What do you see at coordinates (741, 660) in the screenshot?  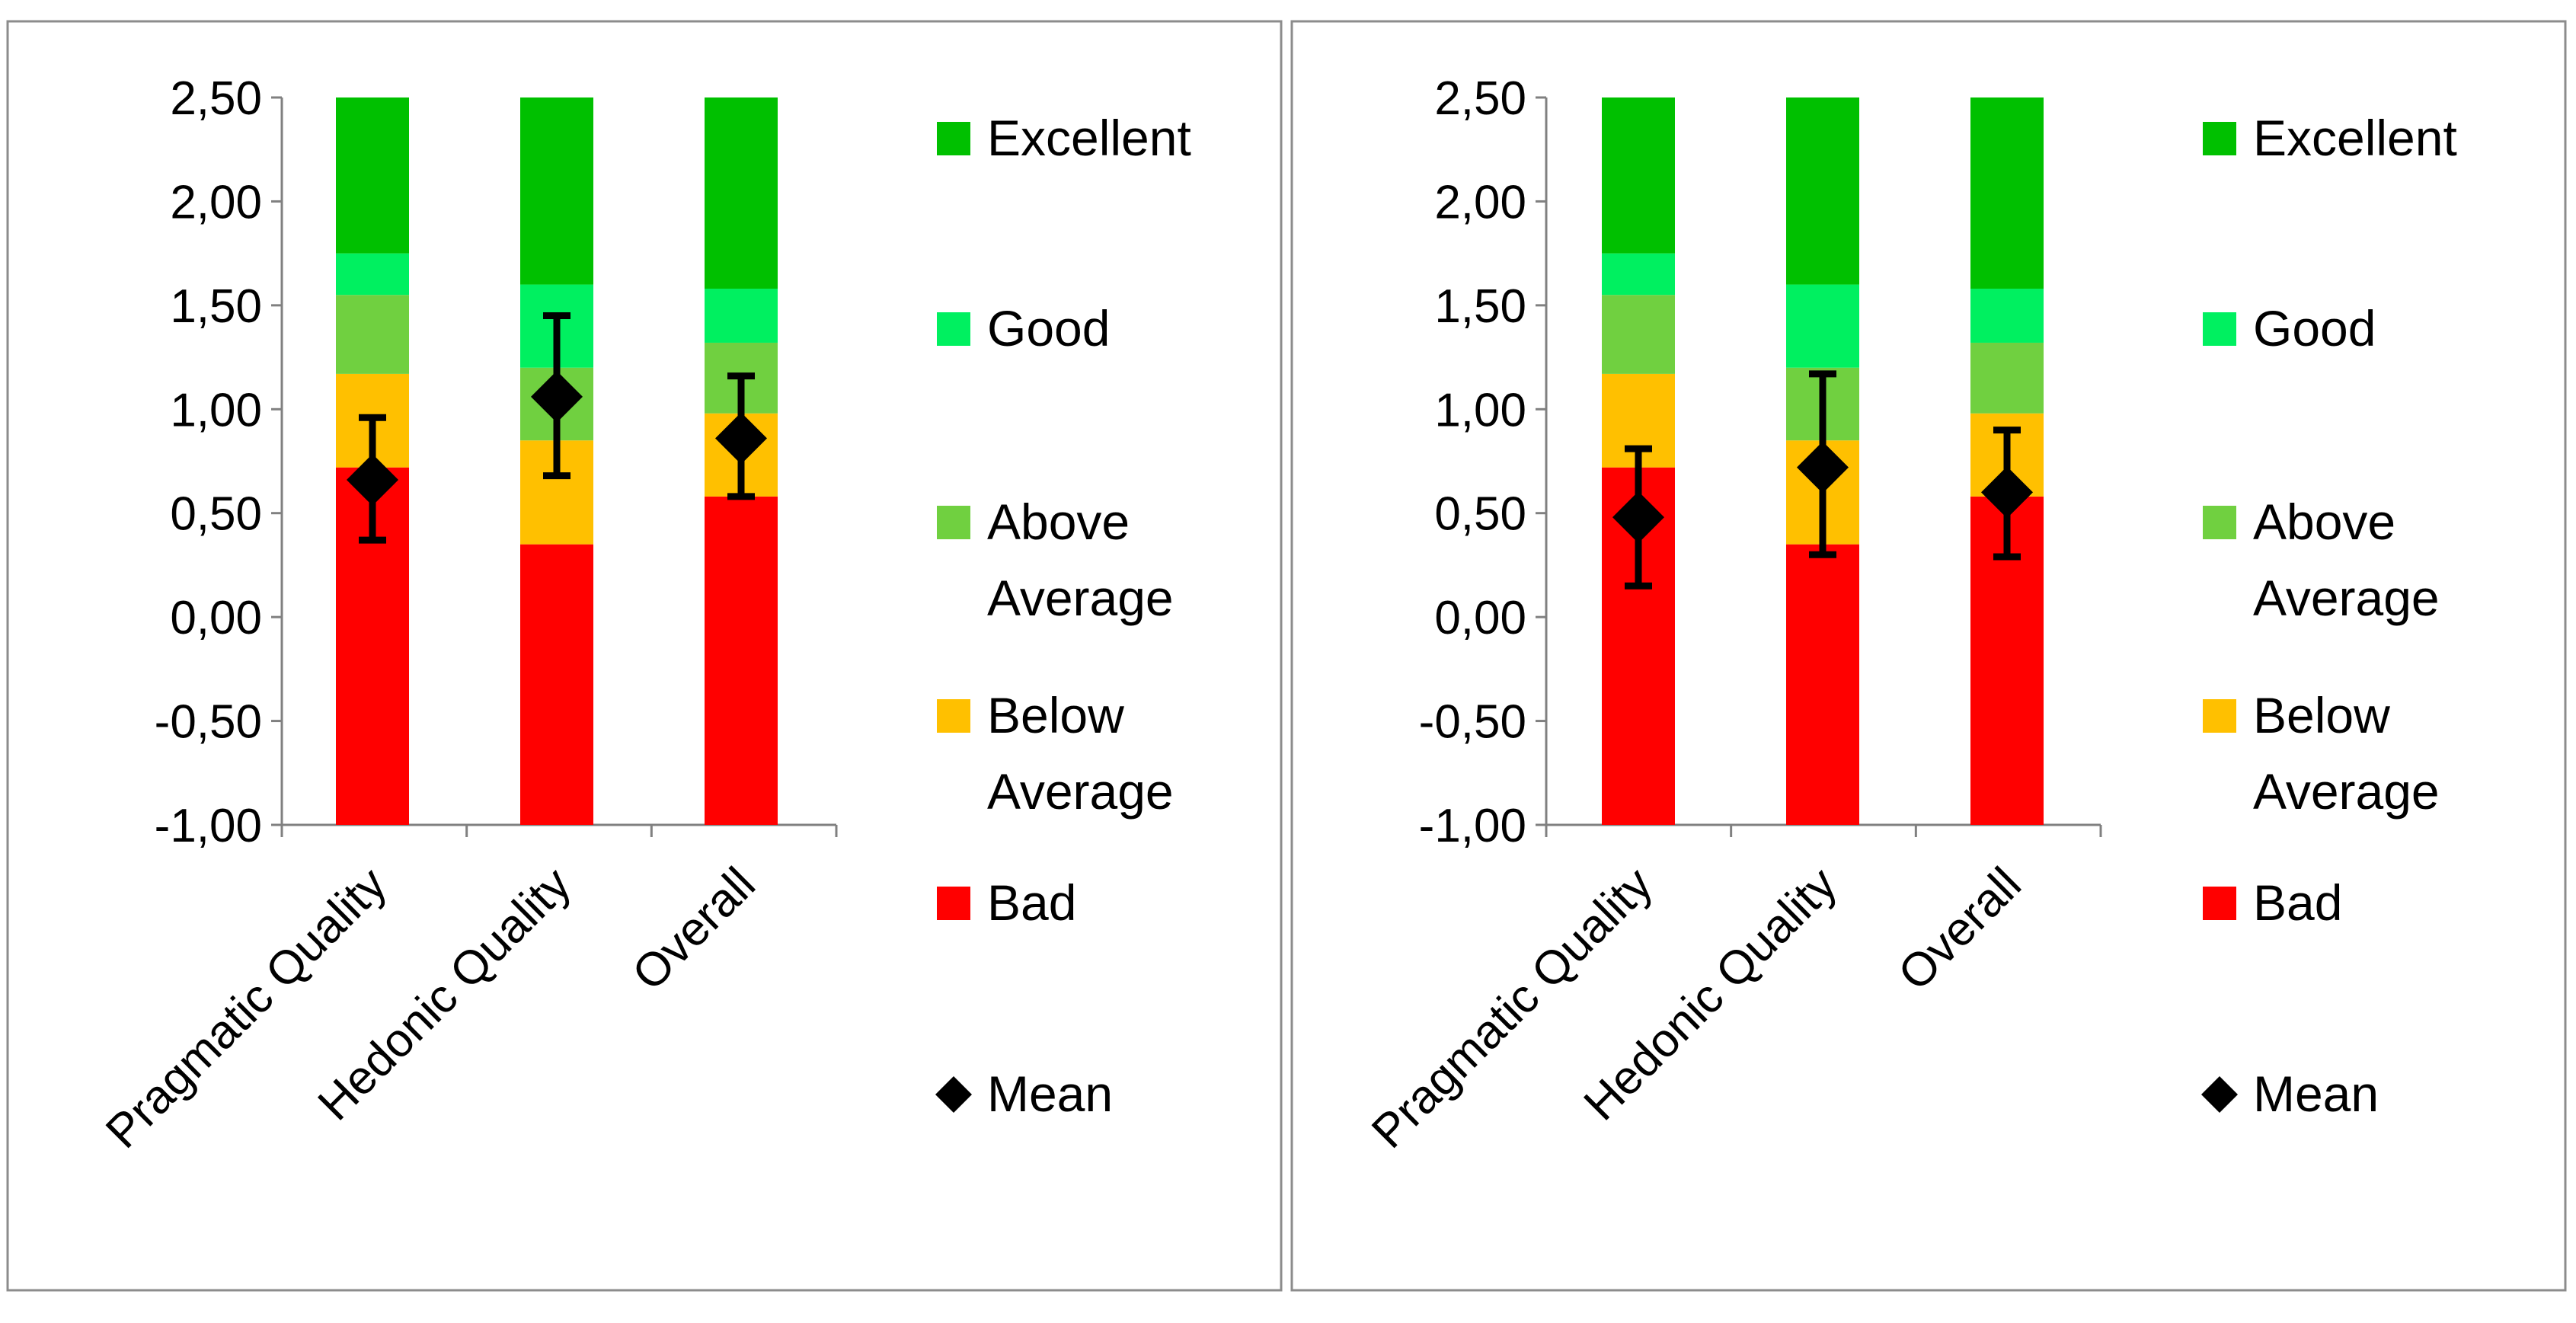 I see `bar-bad-overall` at bounding box center [741, 660].